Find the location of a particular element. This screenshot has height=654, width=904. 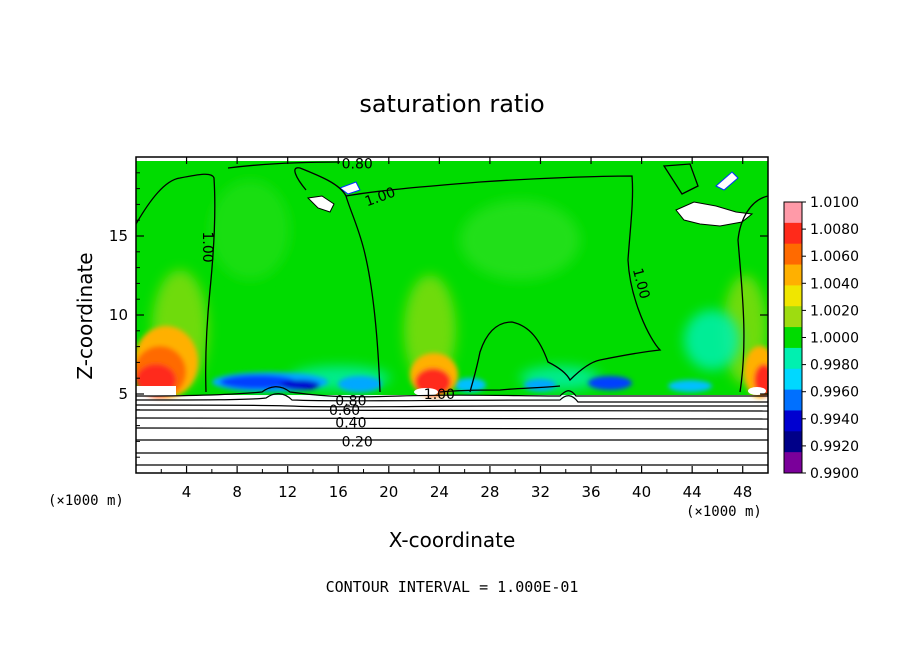

colorbar-label: 1.0020 is located at coordinates (834, 311).